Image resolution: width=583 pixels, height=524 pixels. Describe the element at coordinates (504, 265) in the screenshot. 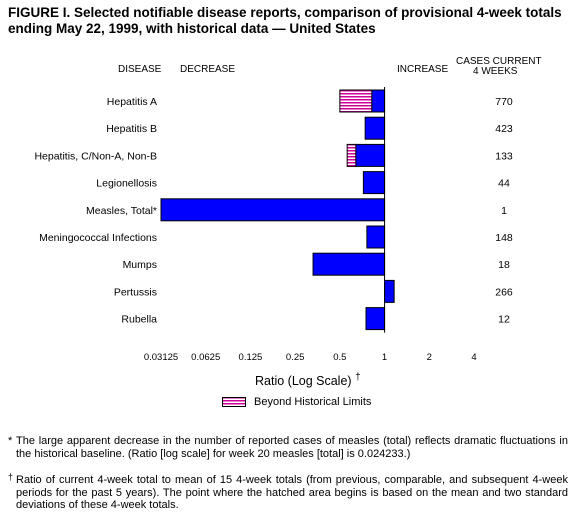

I see `cases-value: 18` at that location.